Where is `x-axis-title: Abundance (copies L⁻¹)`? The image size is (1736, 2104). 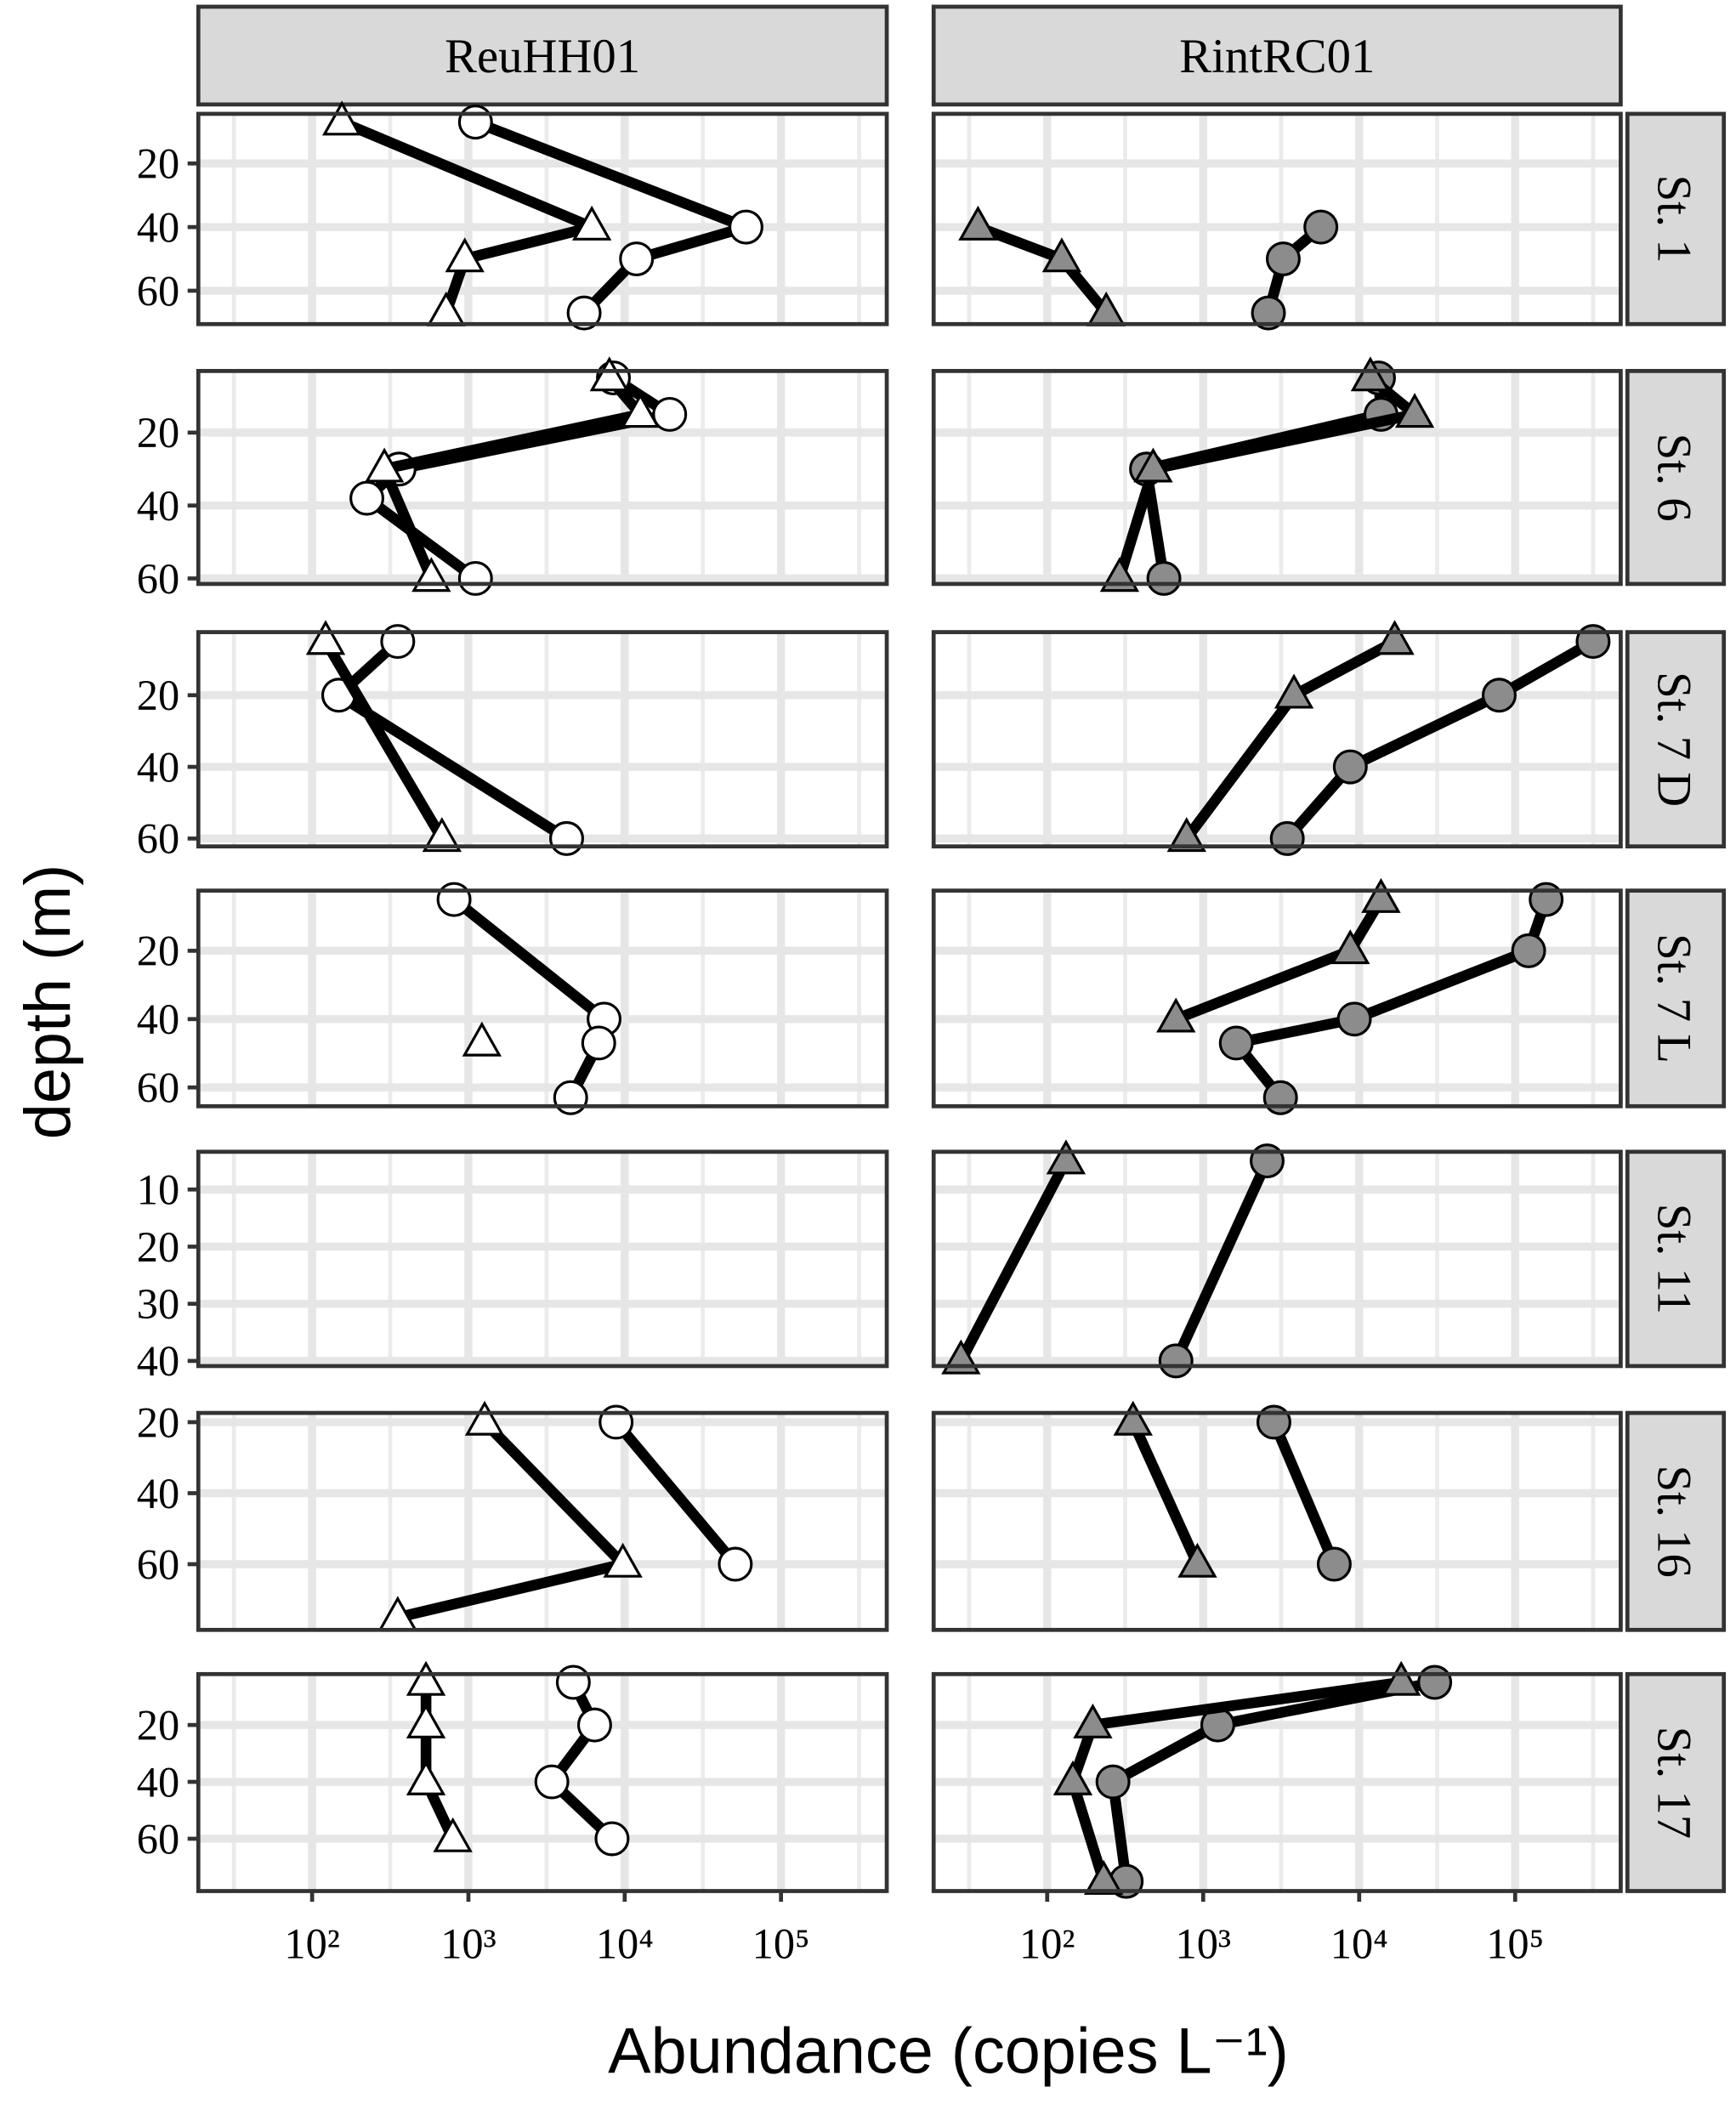
x-axis-title: Abundance (copies L⁻¹) is located at coordinates (949, 2052).